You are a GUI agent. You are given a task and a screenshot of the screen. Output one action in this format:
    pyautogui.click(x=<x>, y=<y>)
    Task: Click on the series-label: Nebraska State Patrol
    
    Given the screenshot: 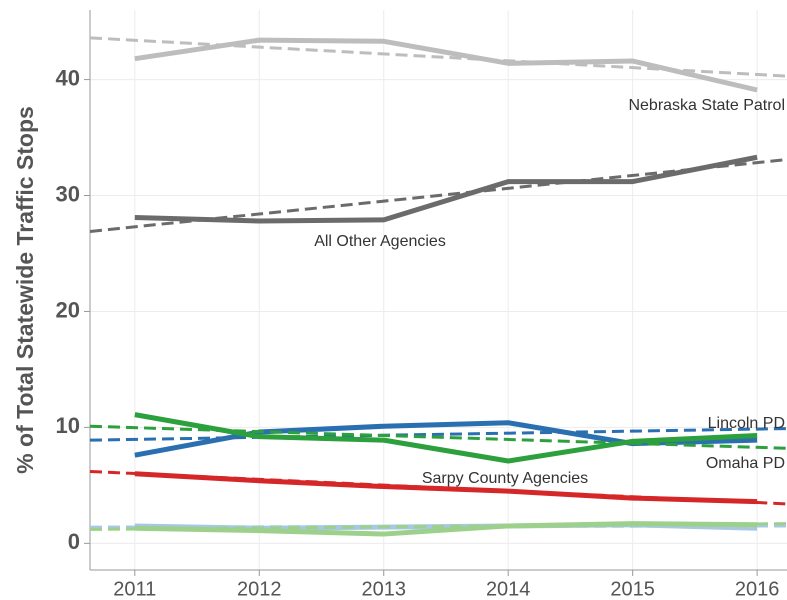 What is the action you would take?
    pyautogui.click(x=706, y=105)
    